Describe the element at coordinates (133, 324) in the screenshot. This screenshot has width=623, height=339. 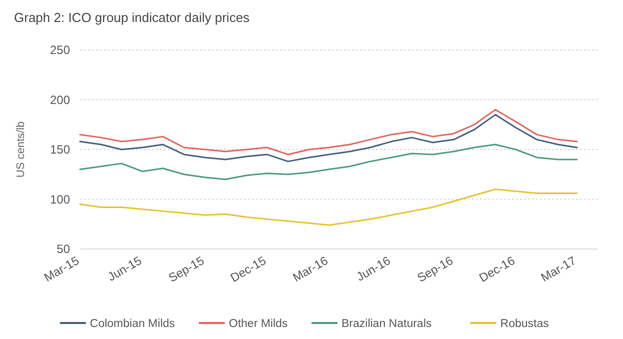
I see `legend-label: Colombian Milds` at that location.